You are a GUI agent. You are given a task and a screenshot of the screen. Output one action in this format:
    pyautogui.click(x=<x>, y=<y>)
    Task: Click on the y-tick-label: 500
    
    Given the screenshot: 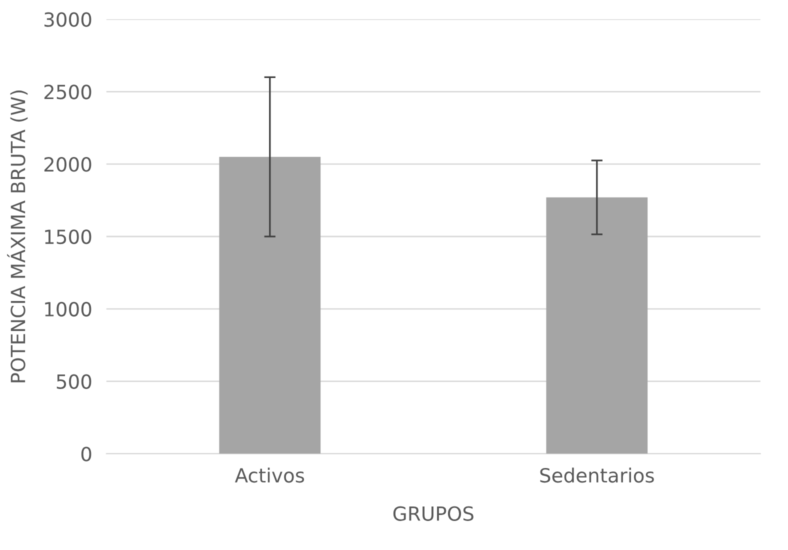 What is the action you would take?
    pyautogui.click(x=74, y=381)
    